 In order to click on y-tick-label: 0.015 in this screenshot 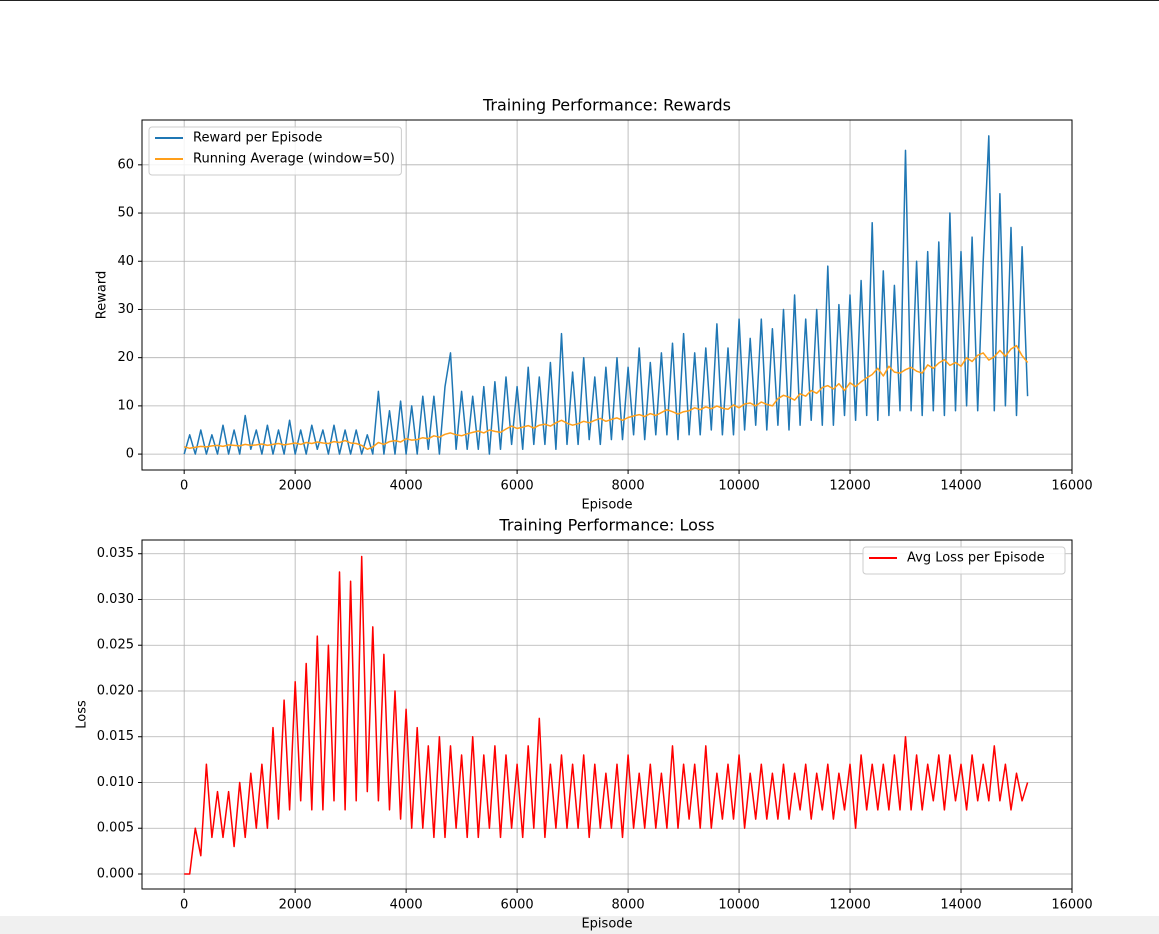, I will do `click(115, 736)`.